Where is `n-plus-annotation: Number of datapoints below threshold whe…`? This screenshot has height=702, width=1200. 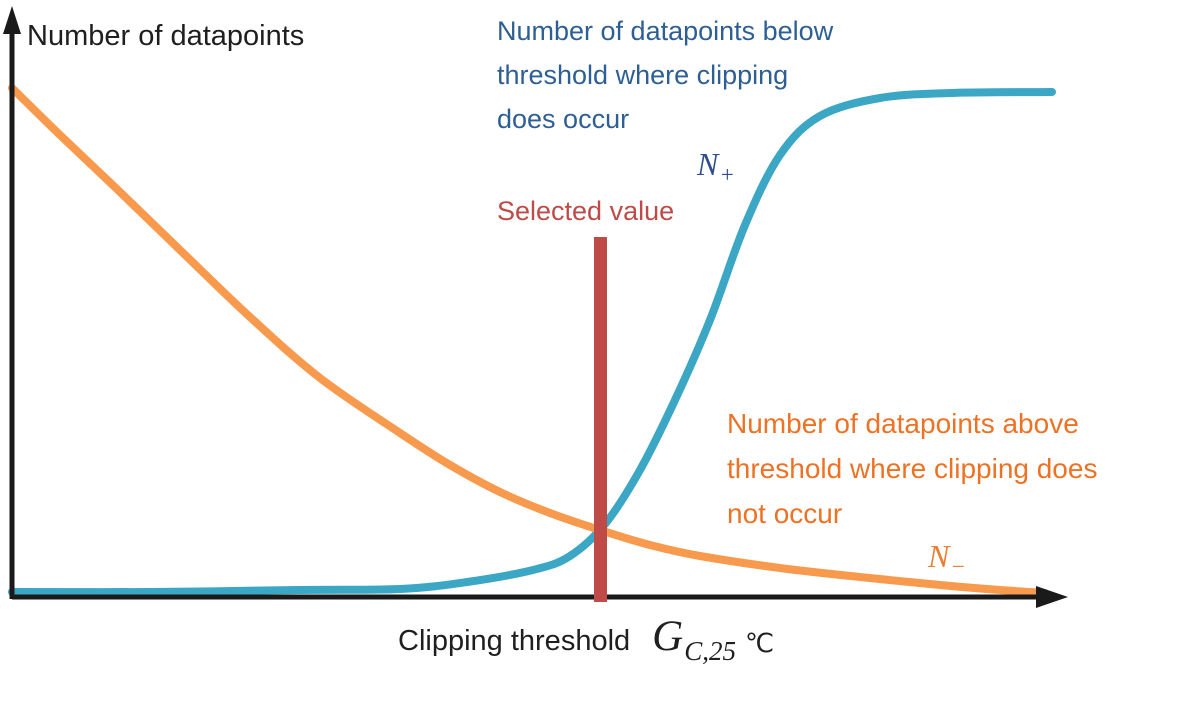
n-plus-annotation: Number of datapoints below threshold whe… is located at coordinates (665, 75).